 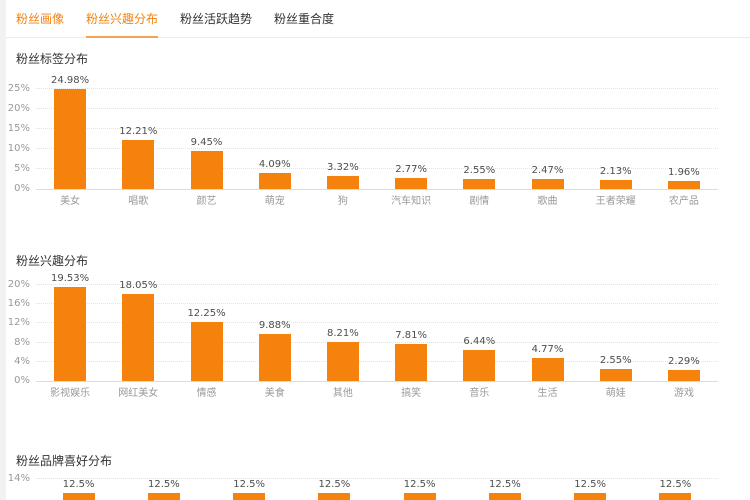 I want to click on bar-slot: 1.96%, so click(x=684, y=178).